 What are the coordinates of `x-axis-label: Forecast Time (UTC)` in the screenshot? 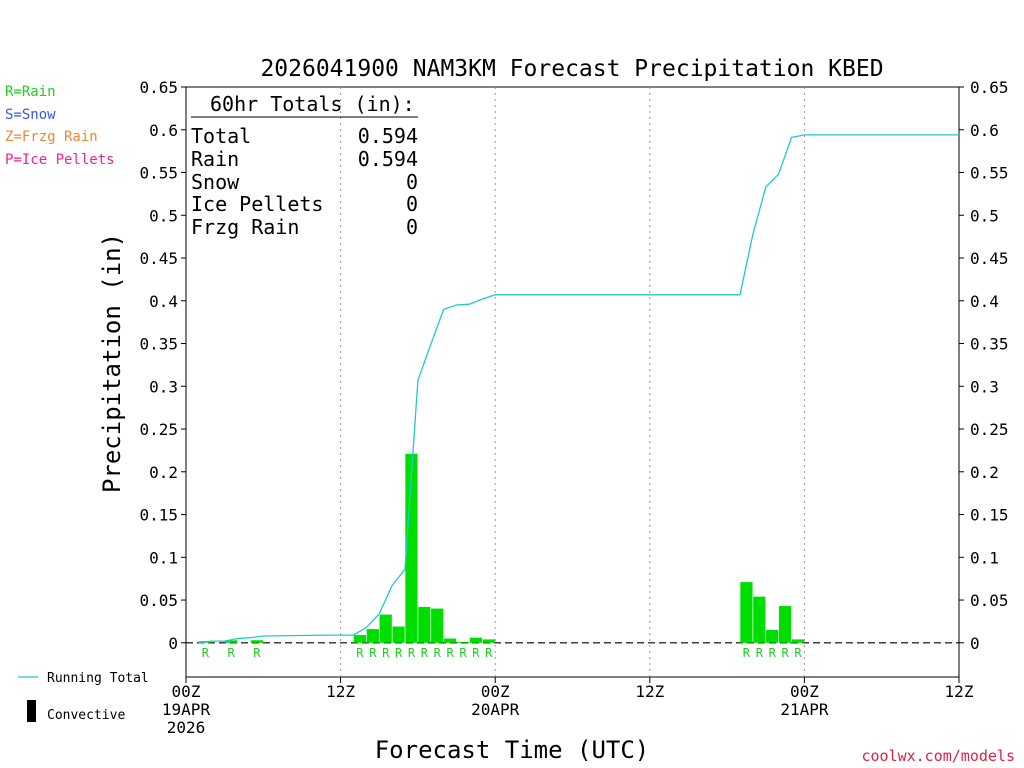 It's located at (512, 750).